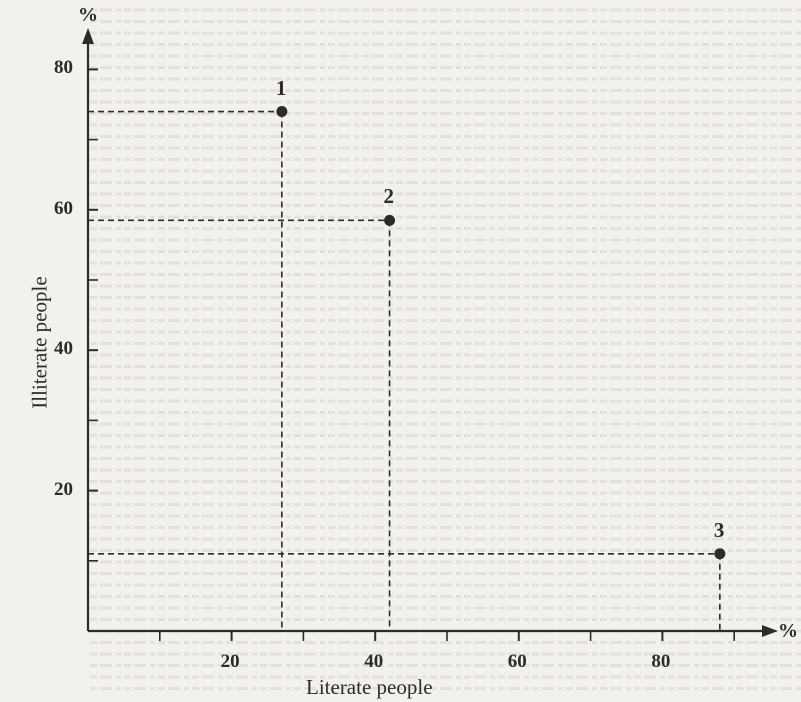  I want to click on y-unit-label: %, so click(88, 15).